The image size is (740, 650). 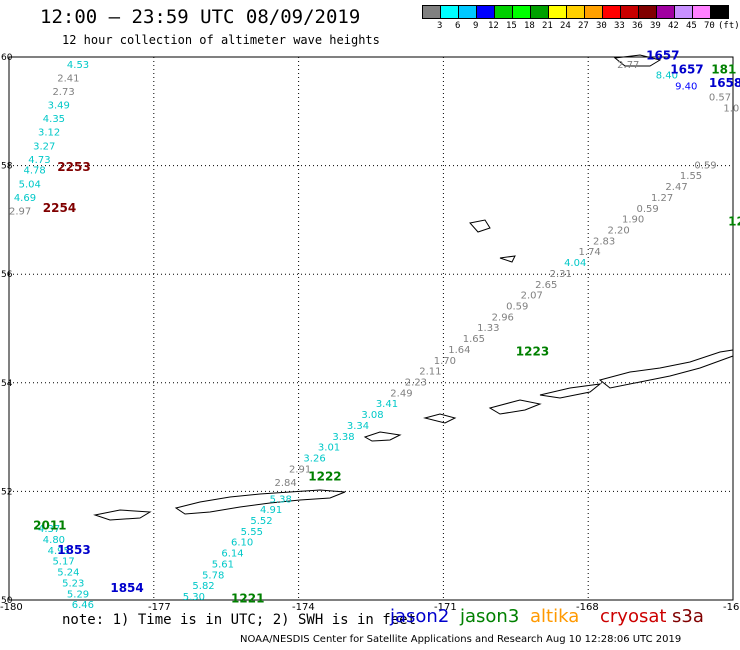 What do you see at coordinates (232, 554) in the screenshot?
I see `data-point-value: 6.14` at bounding box center [232, 554].